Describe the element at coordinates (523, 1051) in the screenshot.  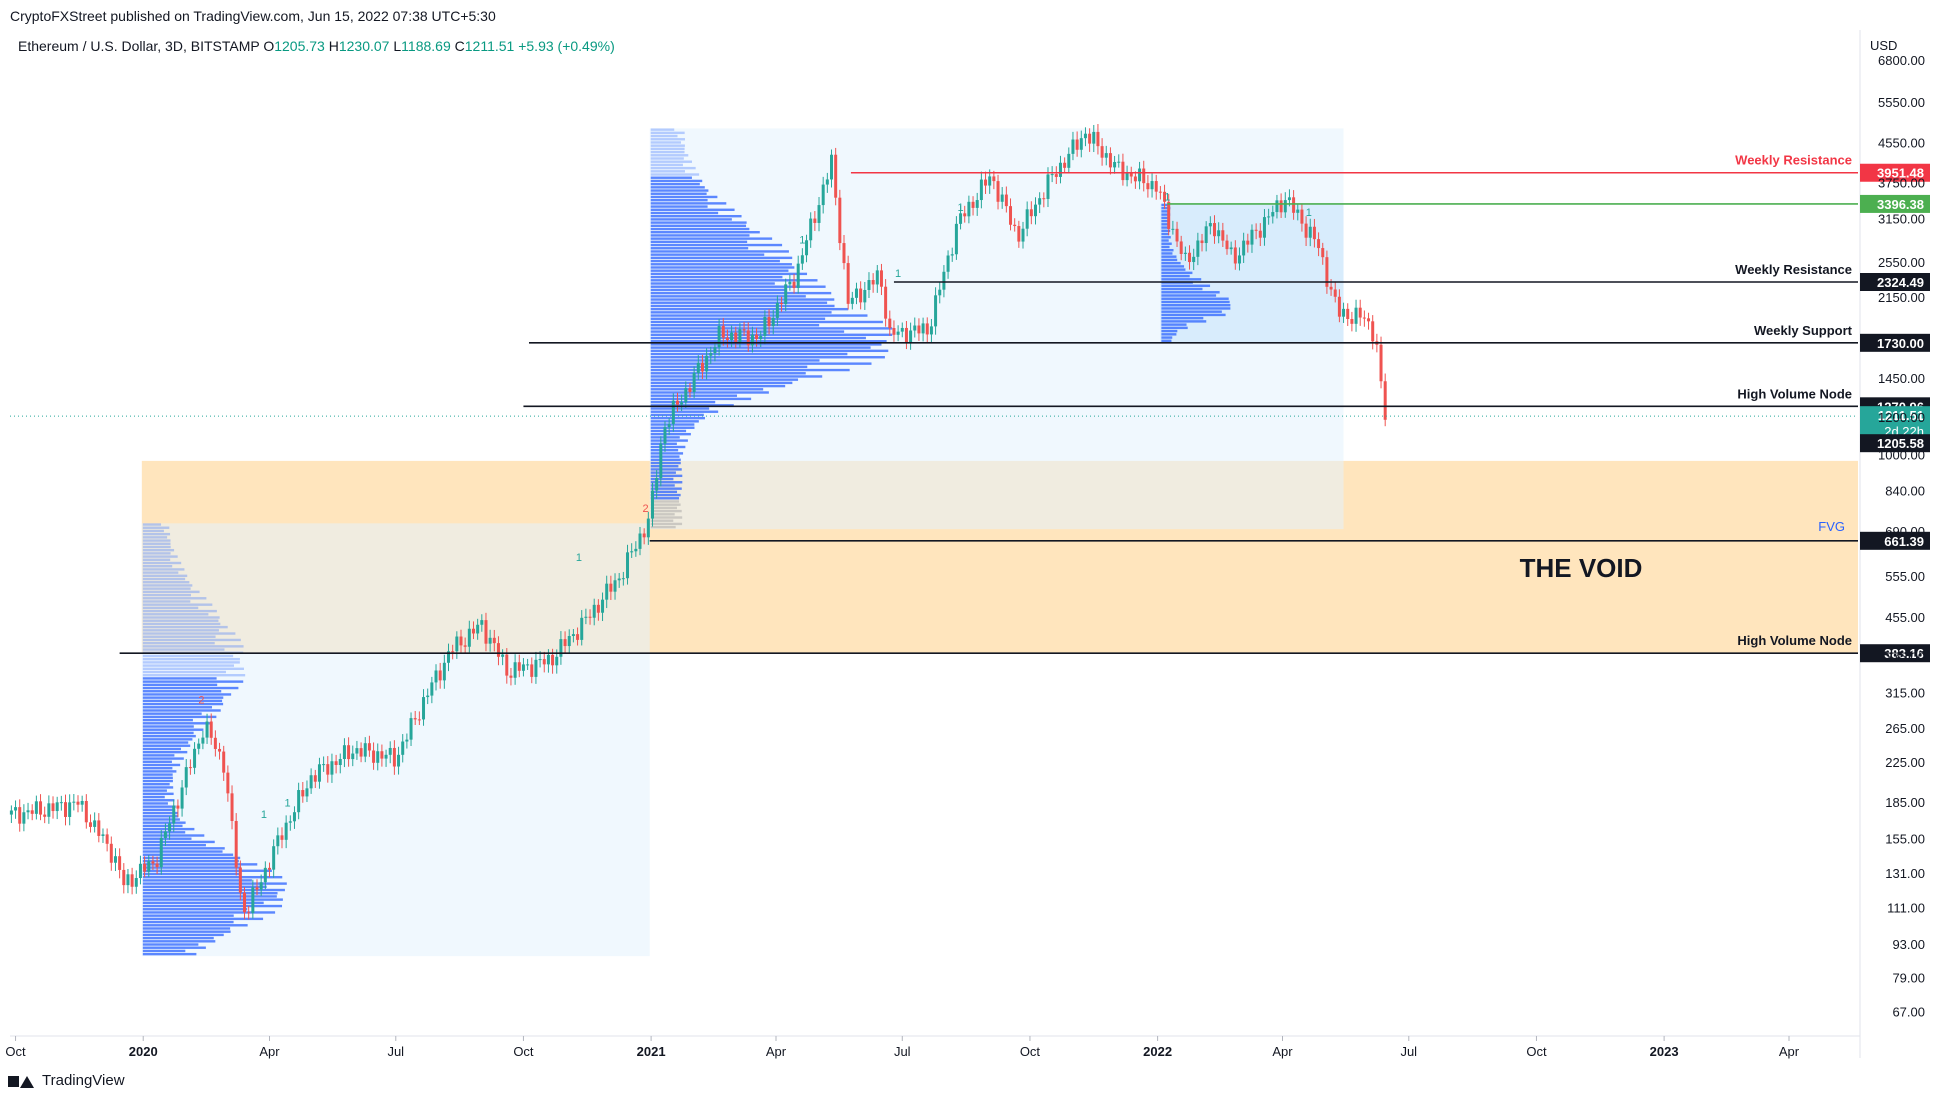
I see `x-tick-label: Oct` at that location.